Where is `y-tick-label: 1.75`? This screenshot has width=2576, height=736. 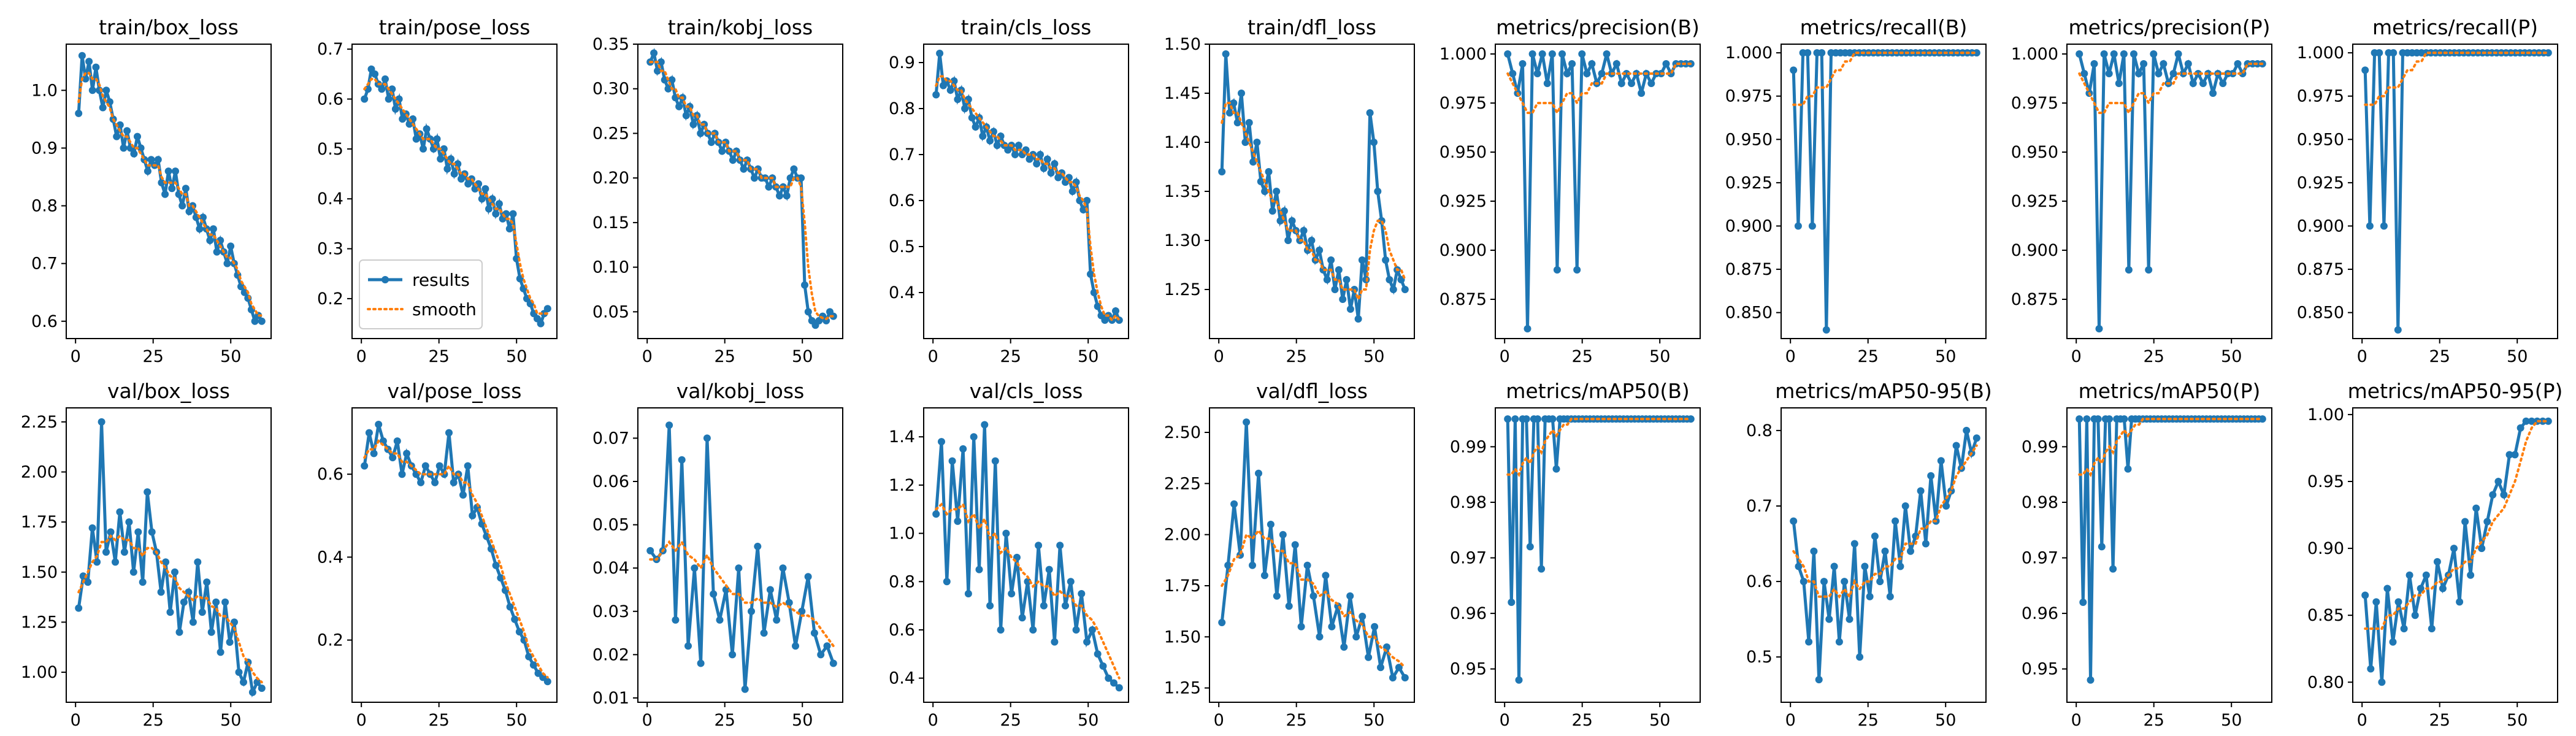
y-tick-label: 1.75 is located at coordinates (39, 522).